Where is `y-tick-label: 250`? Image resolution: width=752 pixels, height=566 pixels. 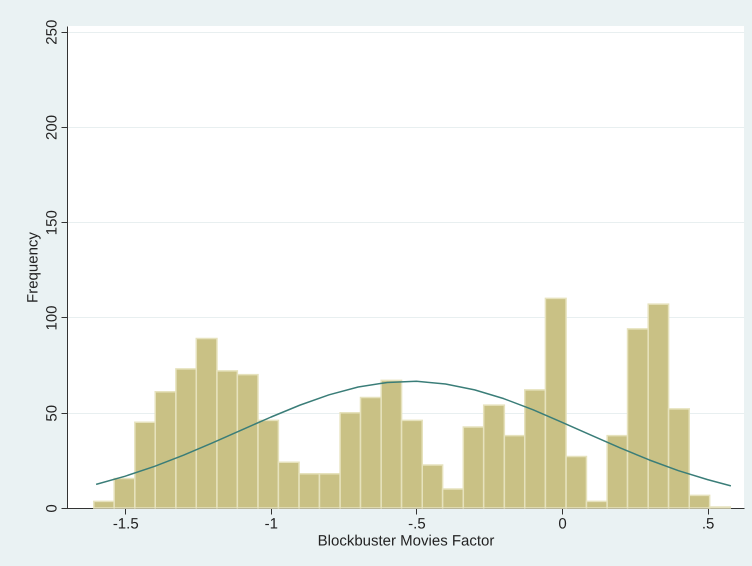 y-tick-label: 250 is located at coordinates (52, 32).